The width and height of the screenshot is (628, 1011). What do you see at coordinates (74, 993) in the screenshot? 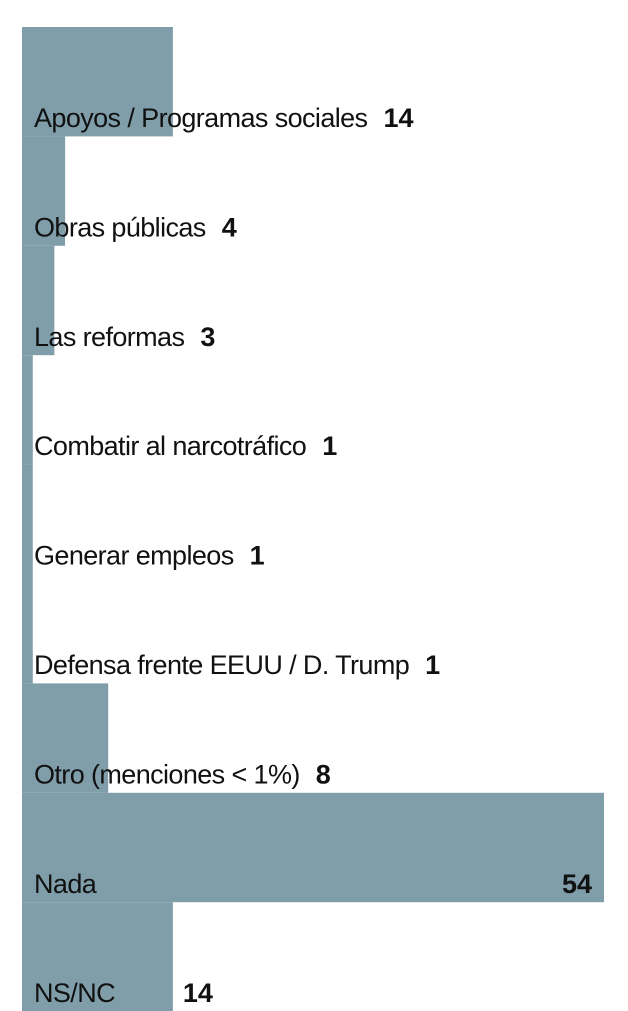
I see `category-label: NS/NC` at bounding box center [74, 993].